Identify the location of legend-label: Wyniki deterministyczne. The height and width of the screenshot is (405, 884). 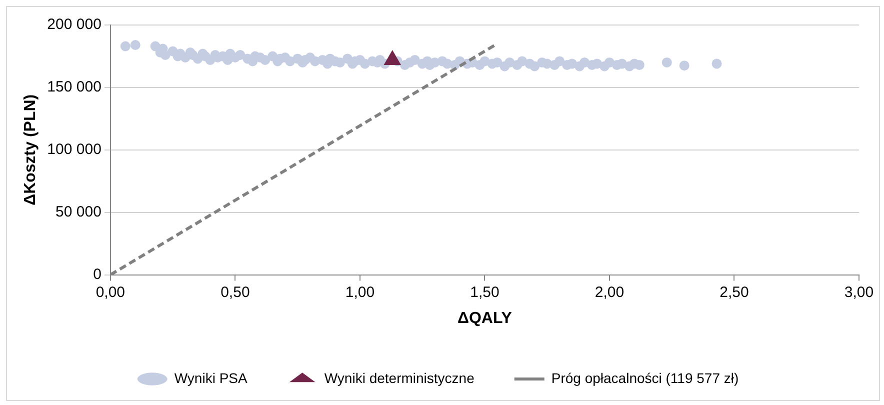
(399, 378).